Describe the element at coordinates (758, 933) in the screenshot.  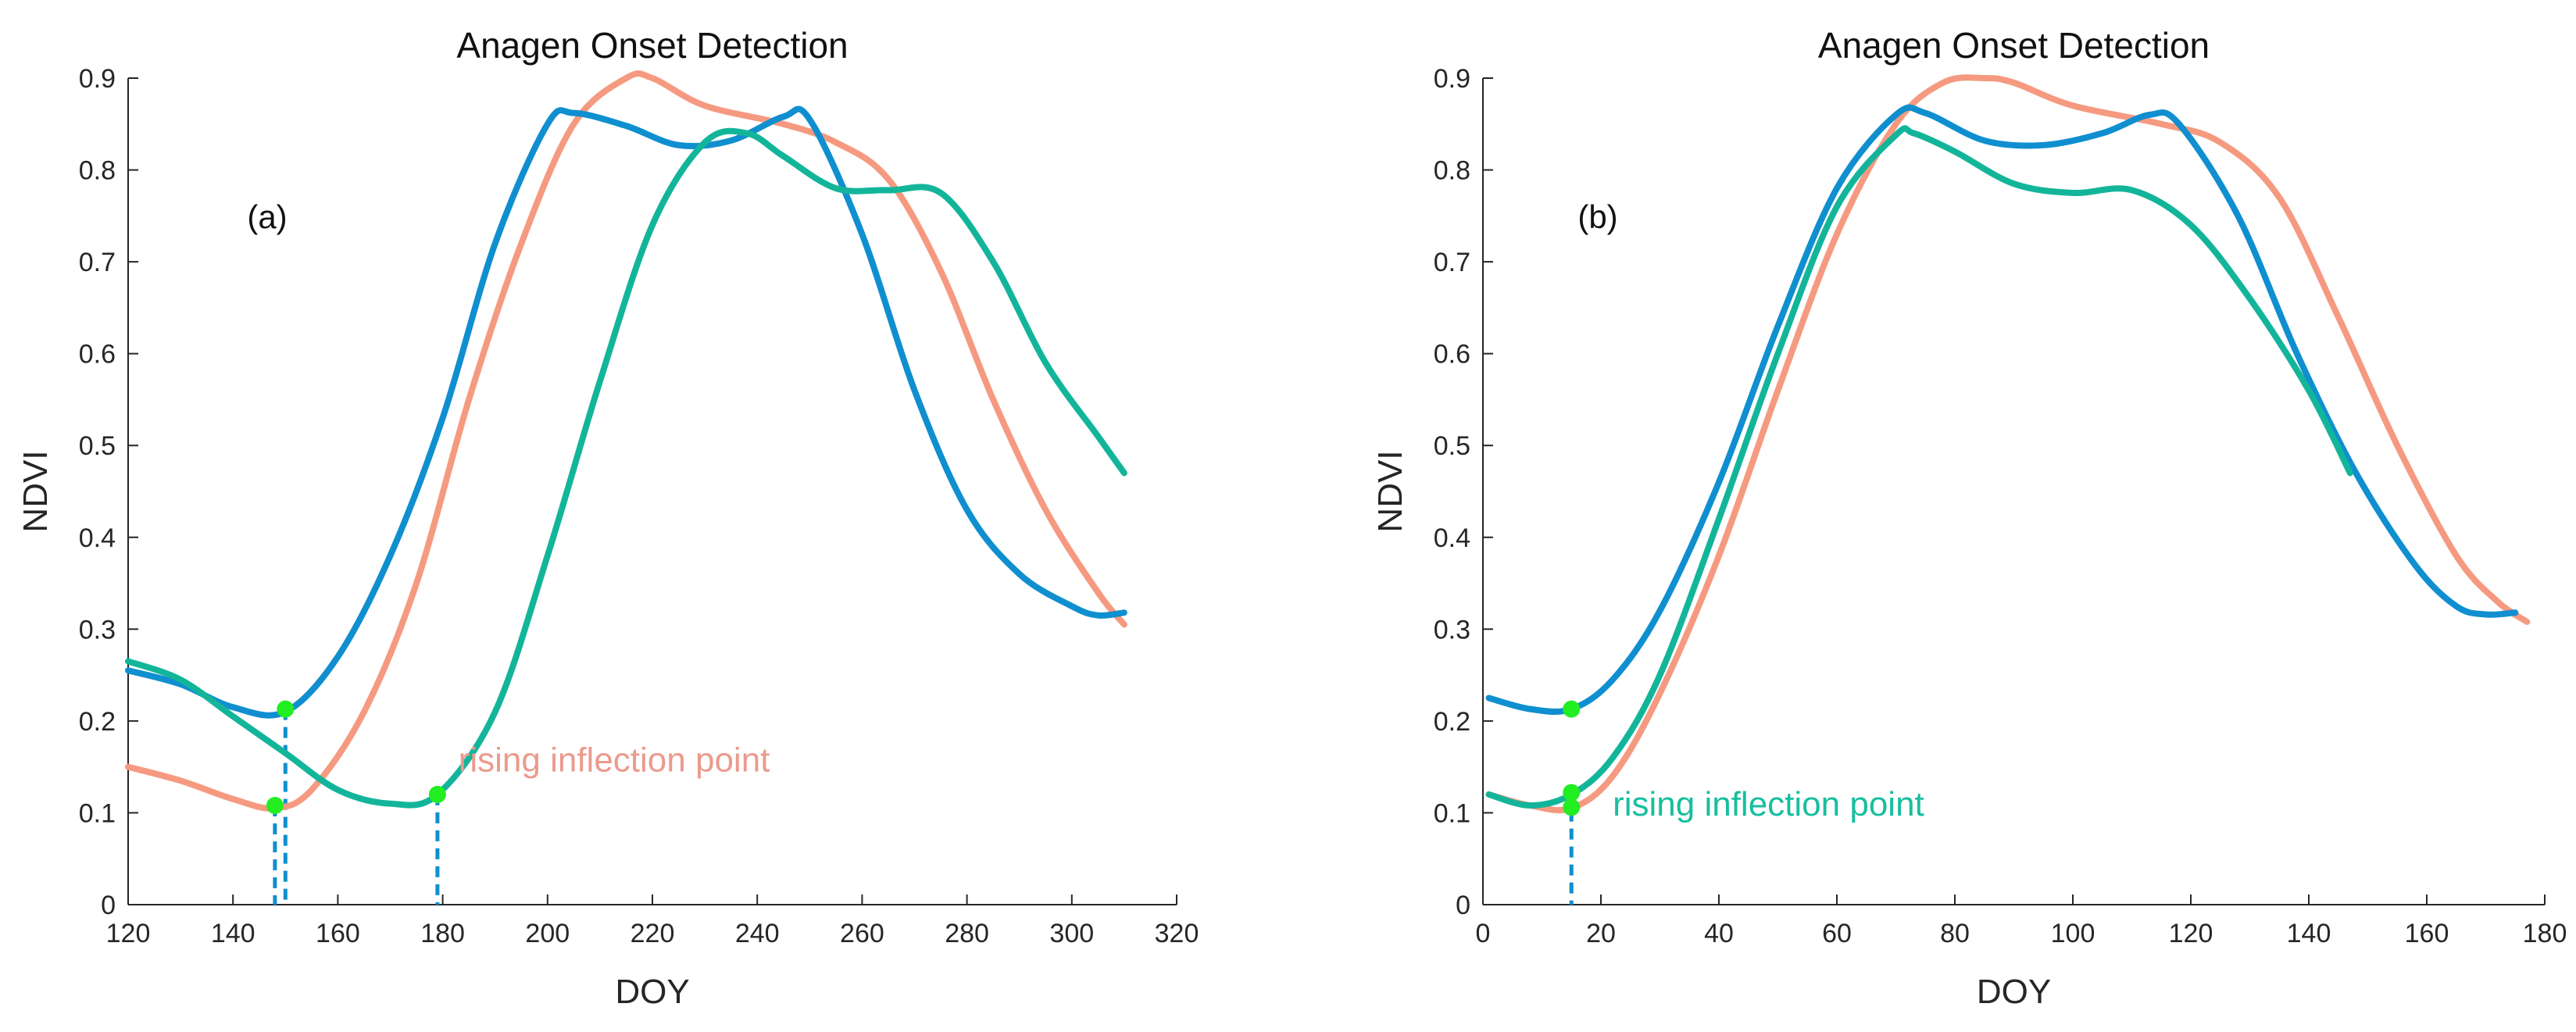
I see `x-tick-label: 240` at that location.